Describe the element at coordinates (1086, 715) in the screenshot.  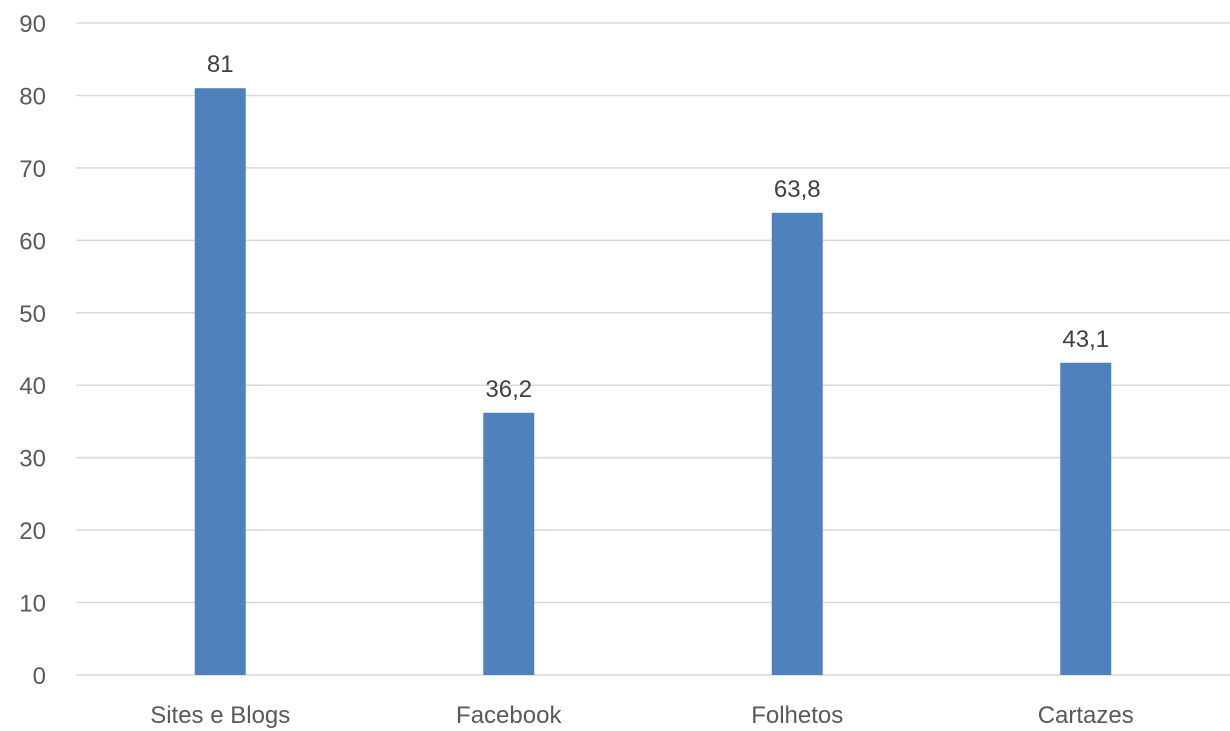
I see `x-tick-label: Cartazes` at that location.